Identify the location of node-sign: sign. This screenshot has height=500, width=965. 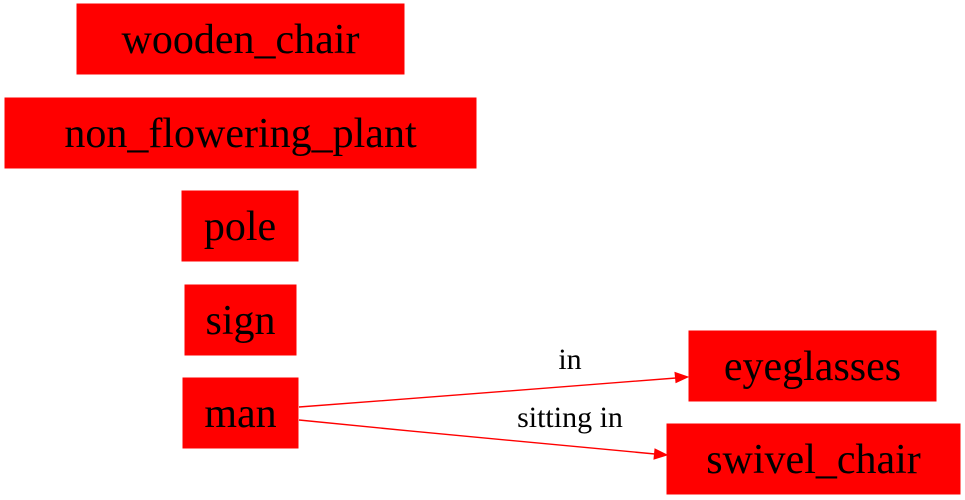
(240, 320).